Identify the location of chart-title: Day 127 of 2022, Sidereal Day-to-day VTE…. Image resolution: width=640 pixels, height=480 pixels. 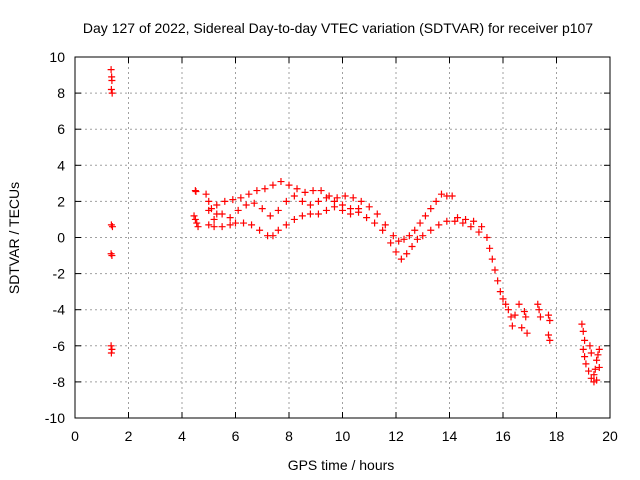
(338, 28).